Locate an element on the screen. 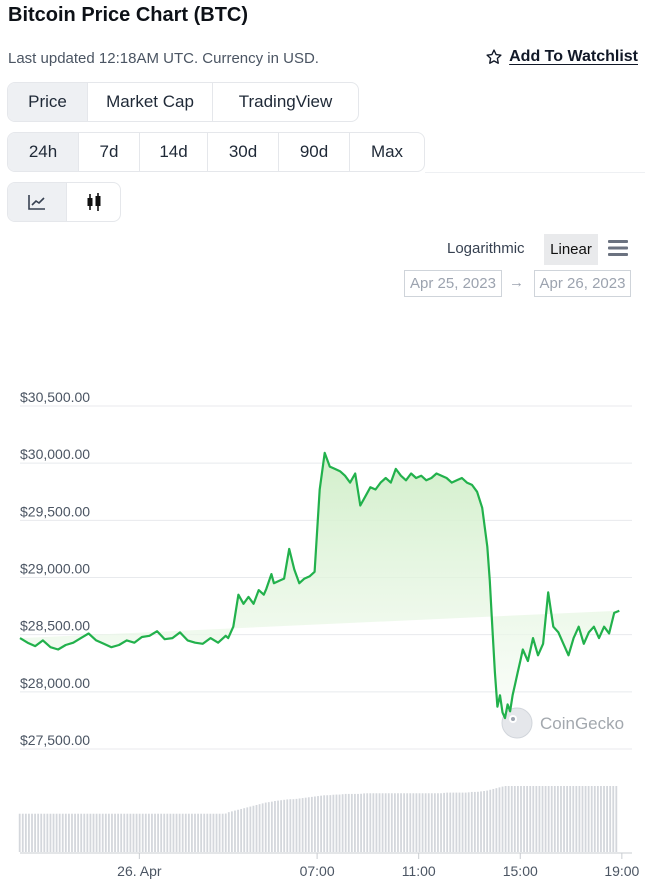 This screenshot has height=886, width=656. watermark-text: CoinGecko is located at coordinates (582, 723).